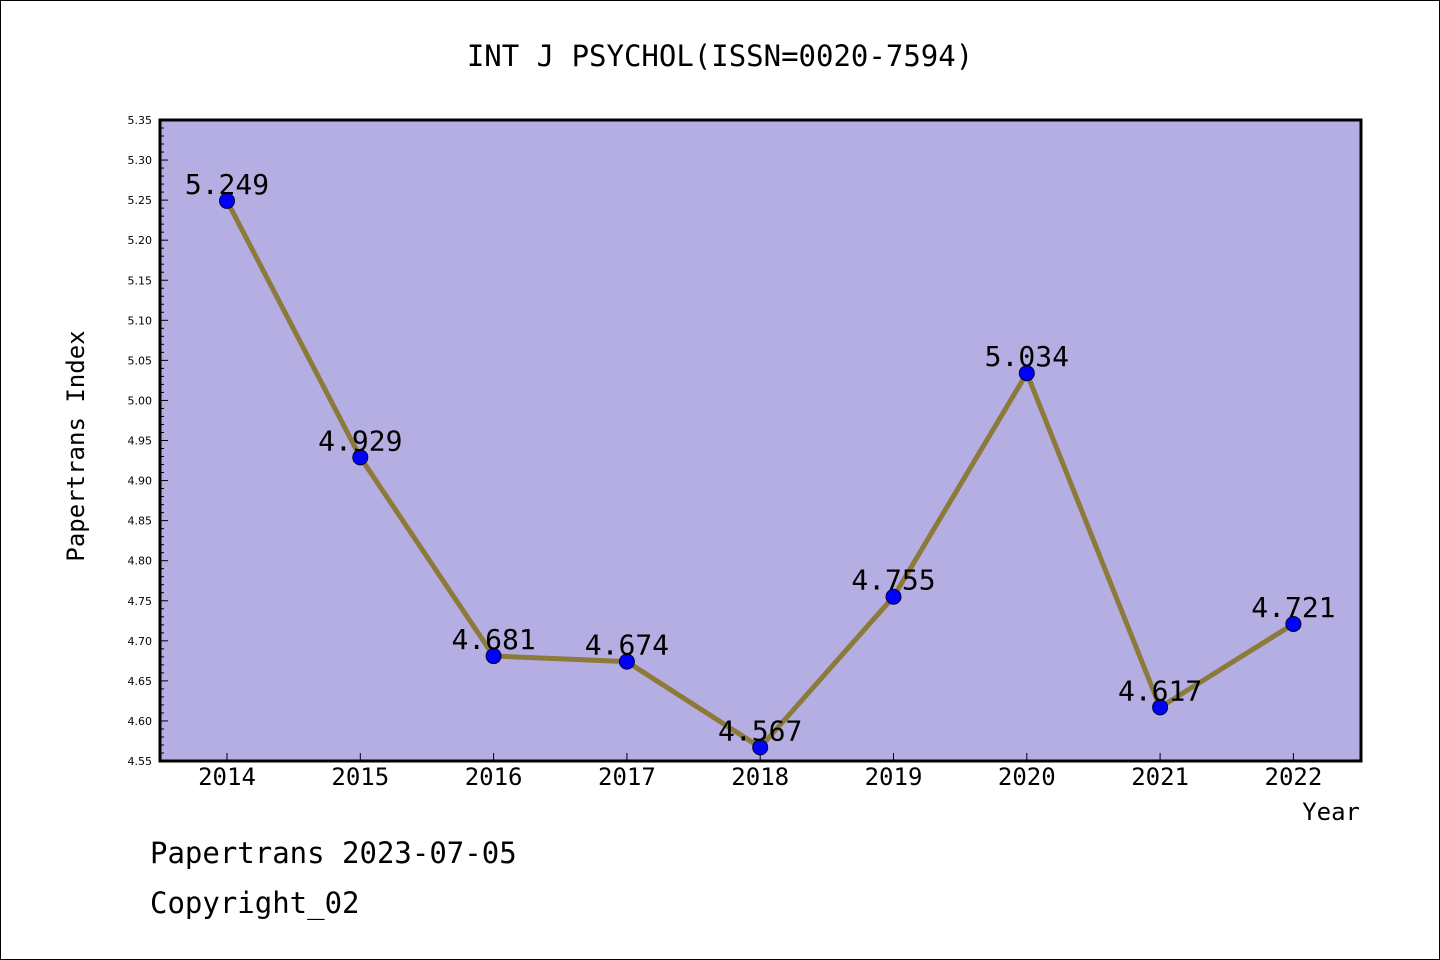  What do you see at coordinates (140, 120) in the screenshot?
I see `y-tick-label: 5.35` at bounding box center [140, 120].